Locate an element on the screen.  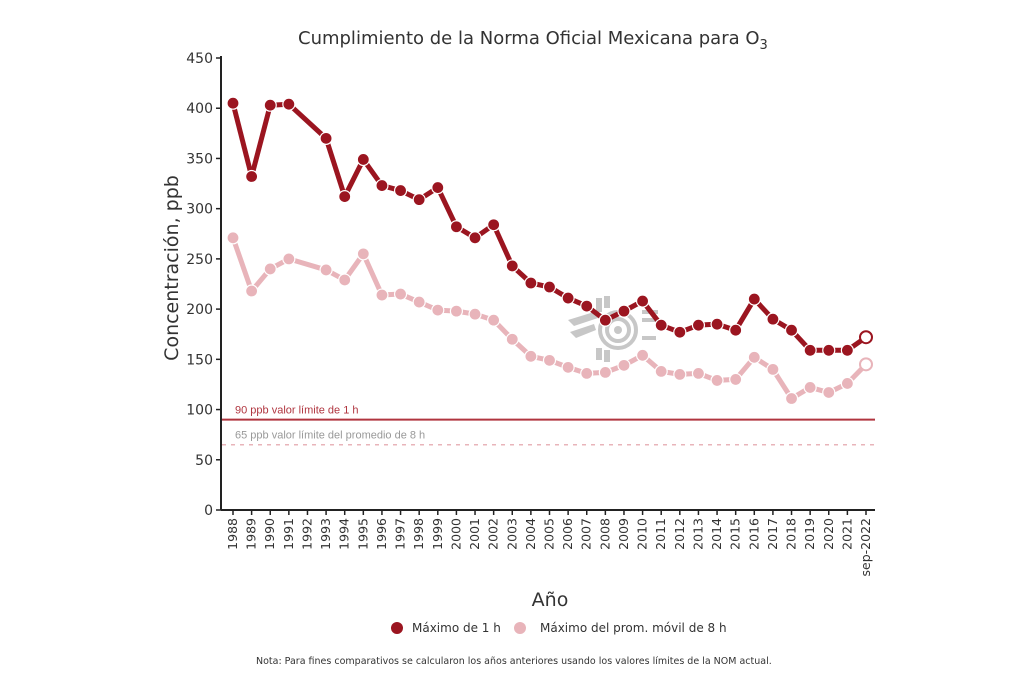
x-tick-label: 1988 is located at coordinates (232, 534).